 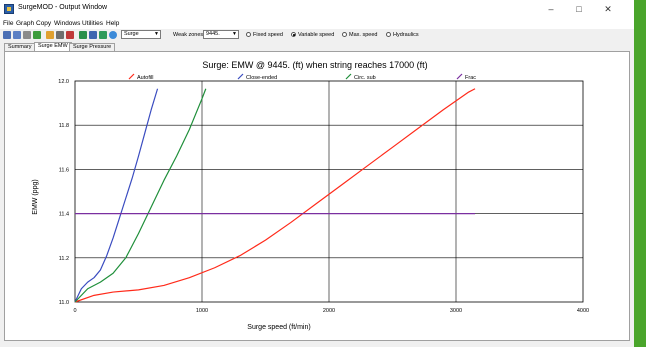 I want to click on x-tick-label: 0, so click(x=74, y=311).